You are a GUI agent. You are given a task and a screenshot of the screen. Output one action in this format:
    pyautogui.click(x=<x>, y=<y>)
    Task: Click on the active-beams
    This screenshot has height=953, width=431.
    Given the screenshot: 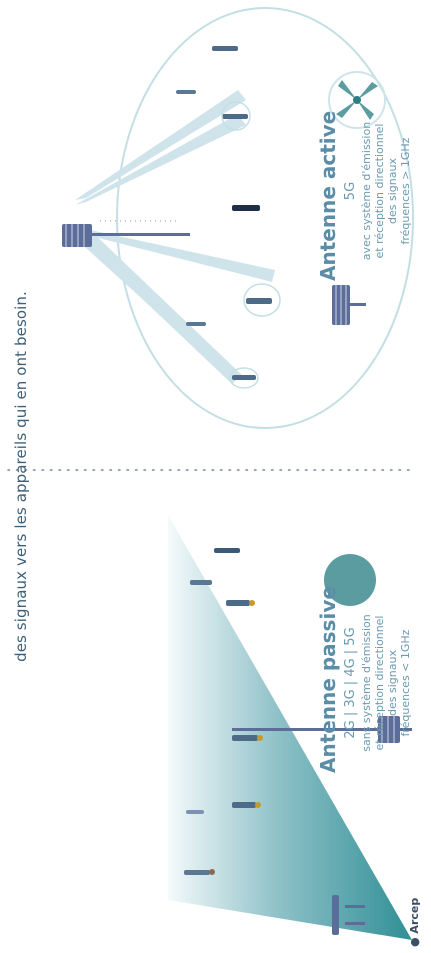 What is the action you would take?
    pyautogui.click(x=175, y=237)
    